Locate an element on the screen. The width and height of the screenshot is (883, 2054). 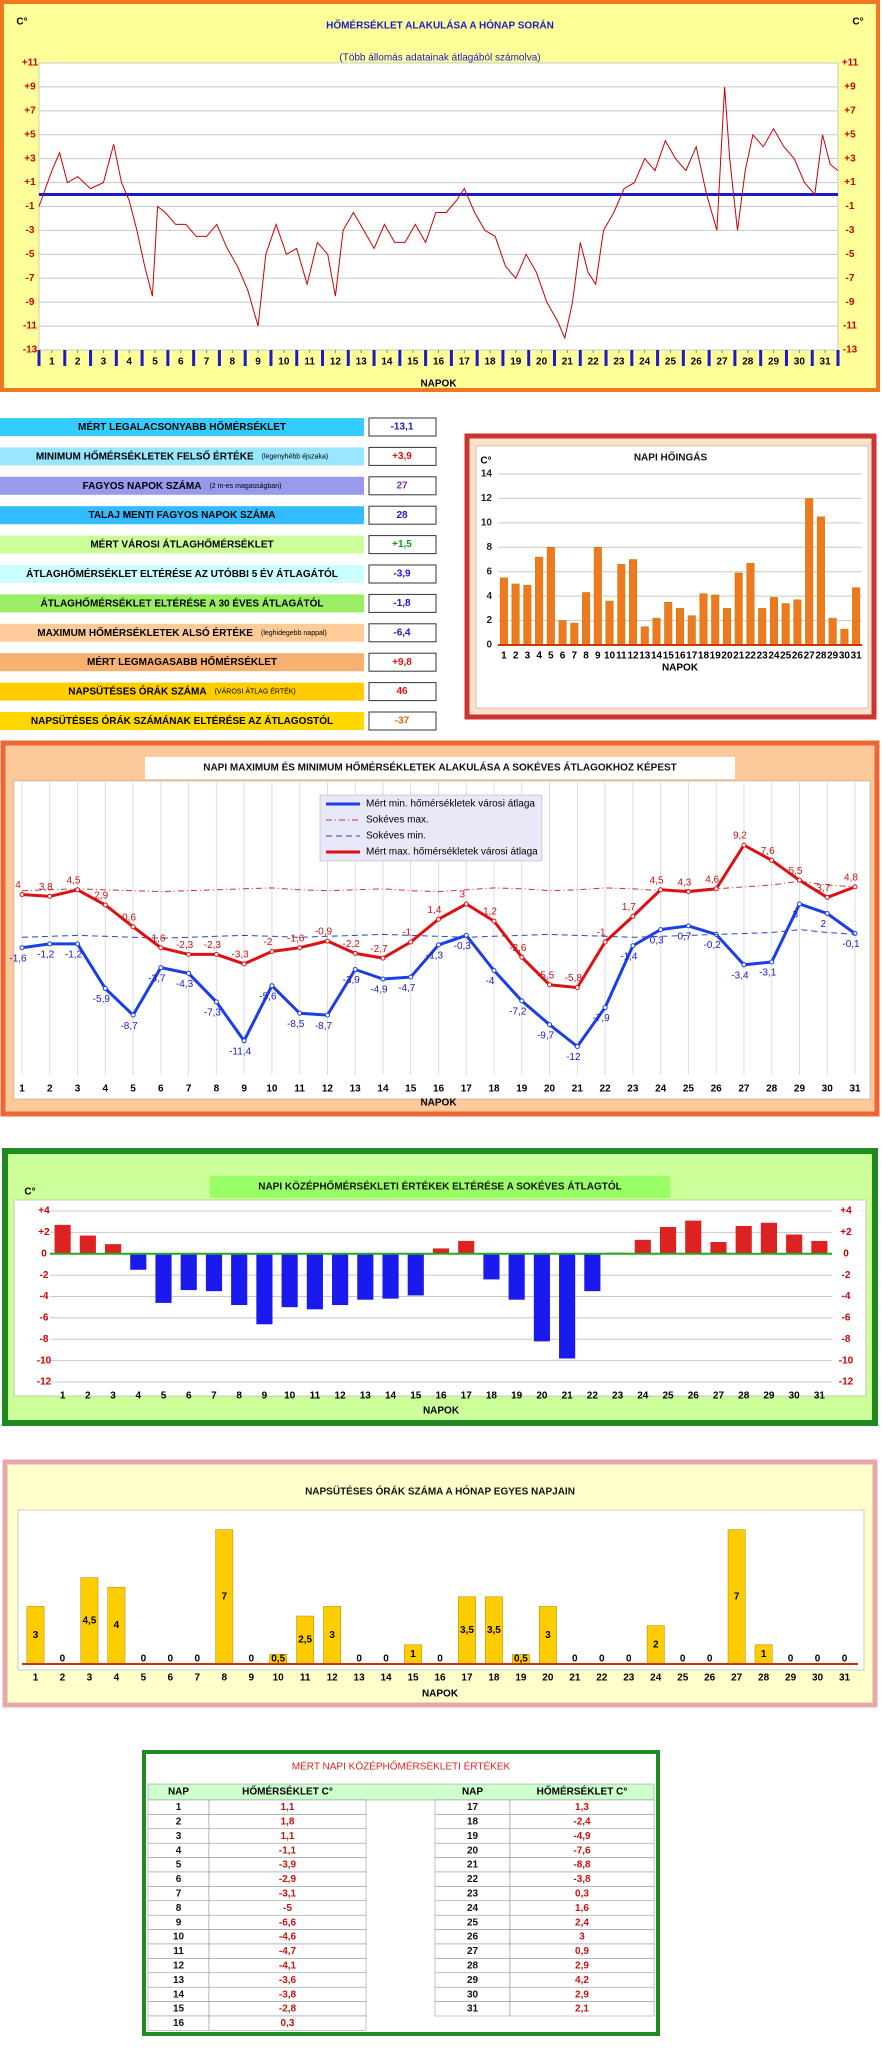
x-tick-label: 3 is located at coordinates (528, 656).